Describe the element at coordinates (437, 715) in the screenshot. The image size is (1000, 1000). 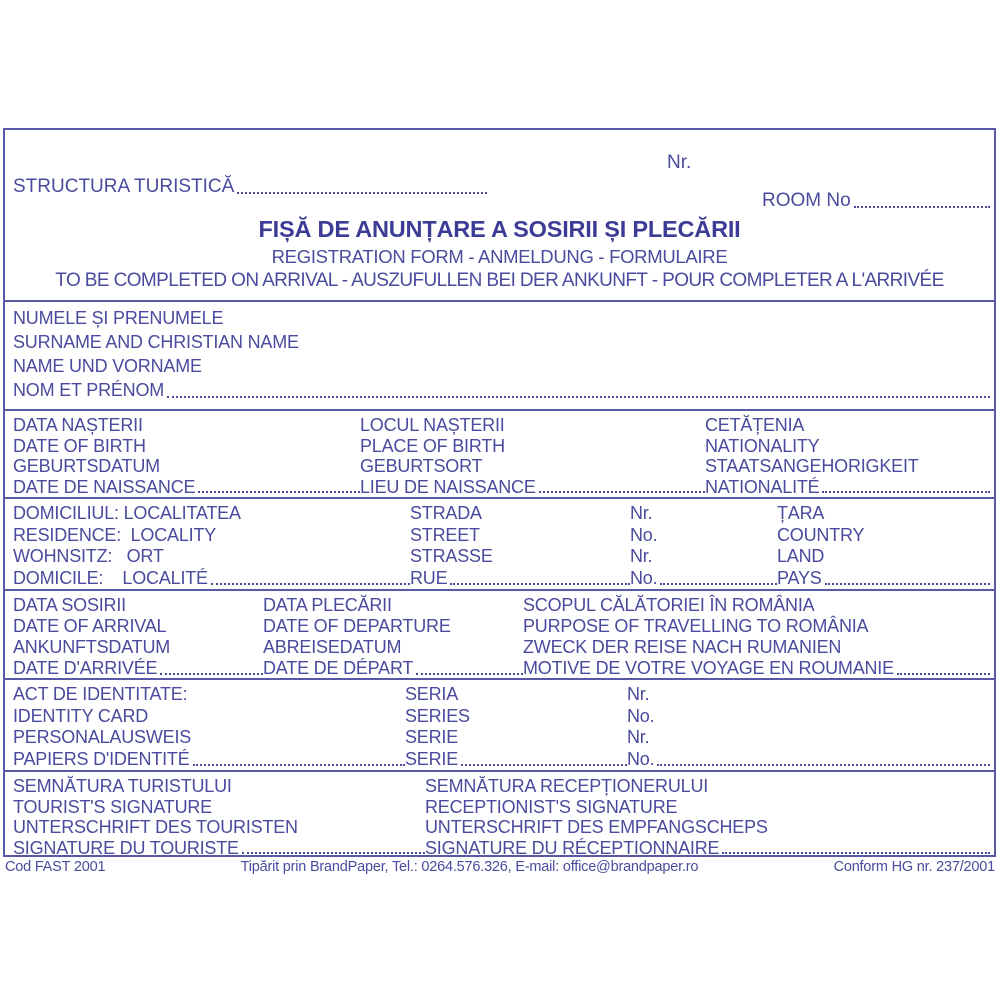
I see `identity-series-en: SERIES` at that location.